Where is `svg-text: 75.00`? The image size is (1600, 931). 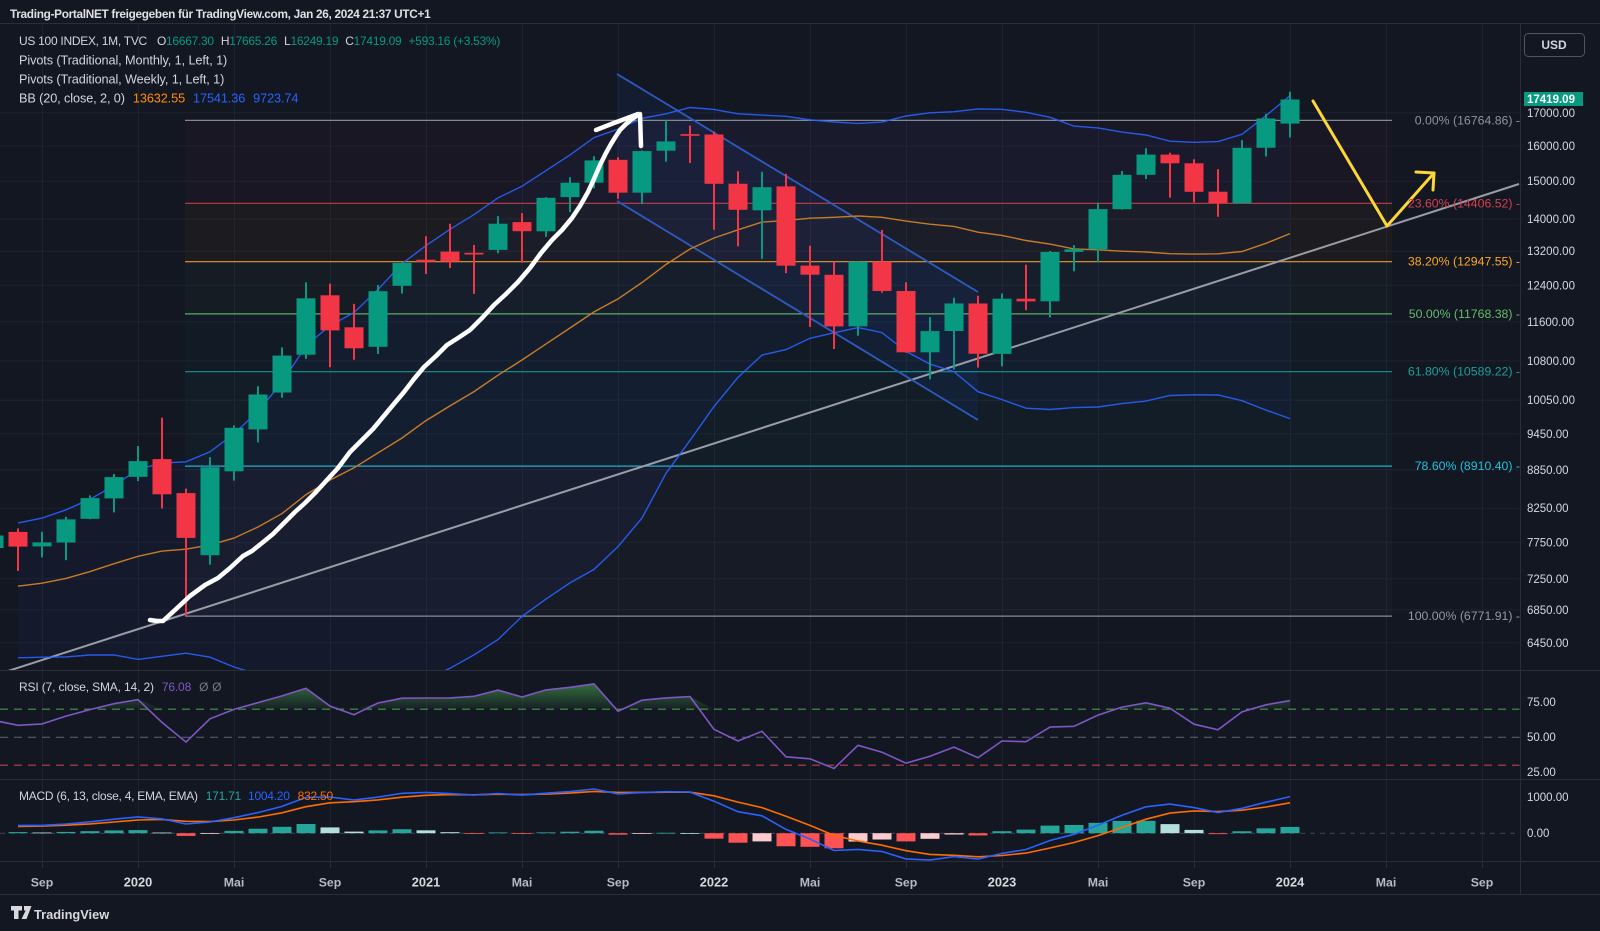
svg-text: 75.00 is located at coordinates (1541, 703).